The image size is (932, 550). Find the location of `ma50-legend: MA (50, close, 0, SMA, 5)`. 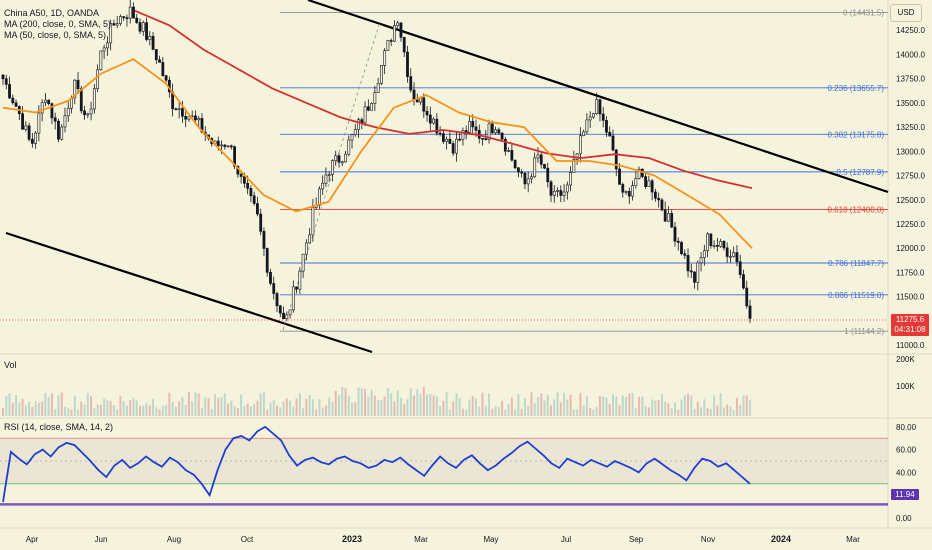

ma50-legend: MA (50, close, 0, SMA, 5) is located at coordinates (55, 35).